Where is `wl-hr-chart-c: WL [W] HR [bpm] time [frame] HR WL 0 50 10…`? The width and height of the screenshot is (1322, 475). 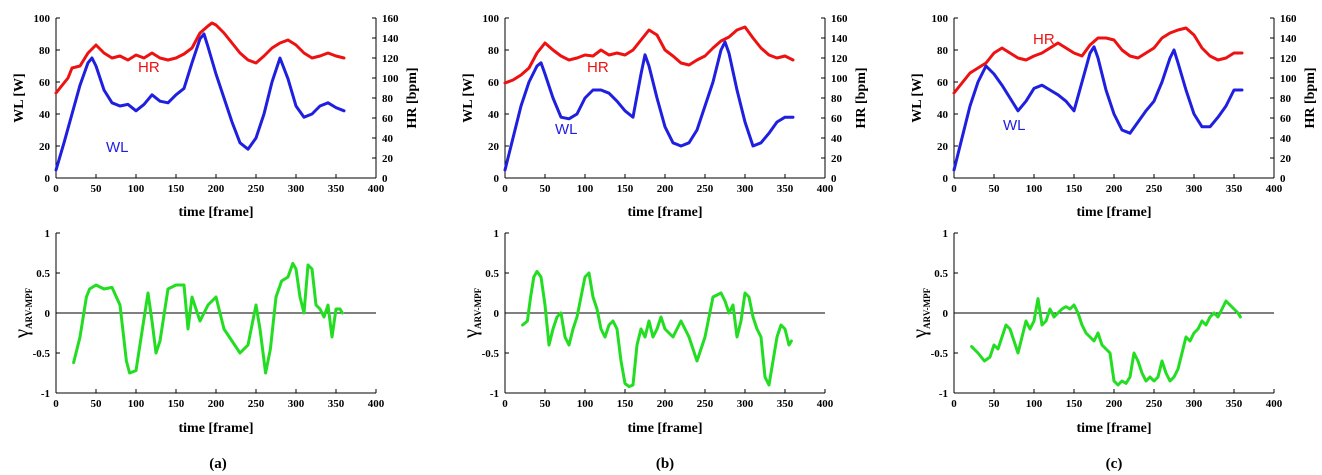 wl-hr-chart-c: WL [W] HR [bpm] time [frame] HR WL 0 50 10… is located at coordinates (1114, 116).